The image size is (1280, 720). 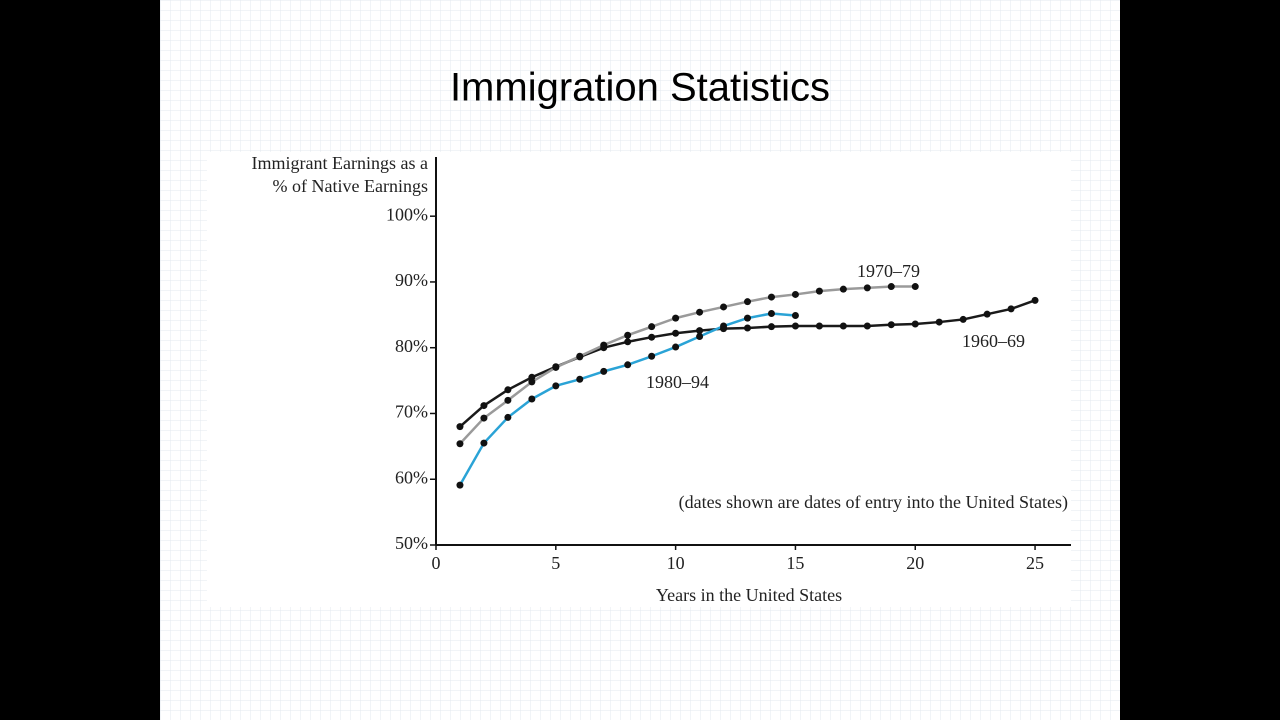 What do you see at coordinates (687, 365) in the screenshot?
I see `series-line` at bounding box center [687, 365].